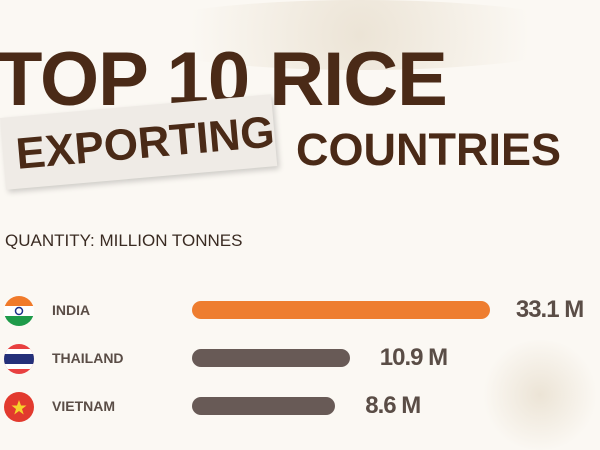  I want to click on india-flag-icon, so click(19, 311).